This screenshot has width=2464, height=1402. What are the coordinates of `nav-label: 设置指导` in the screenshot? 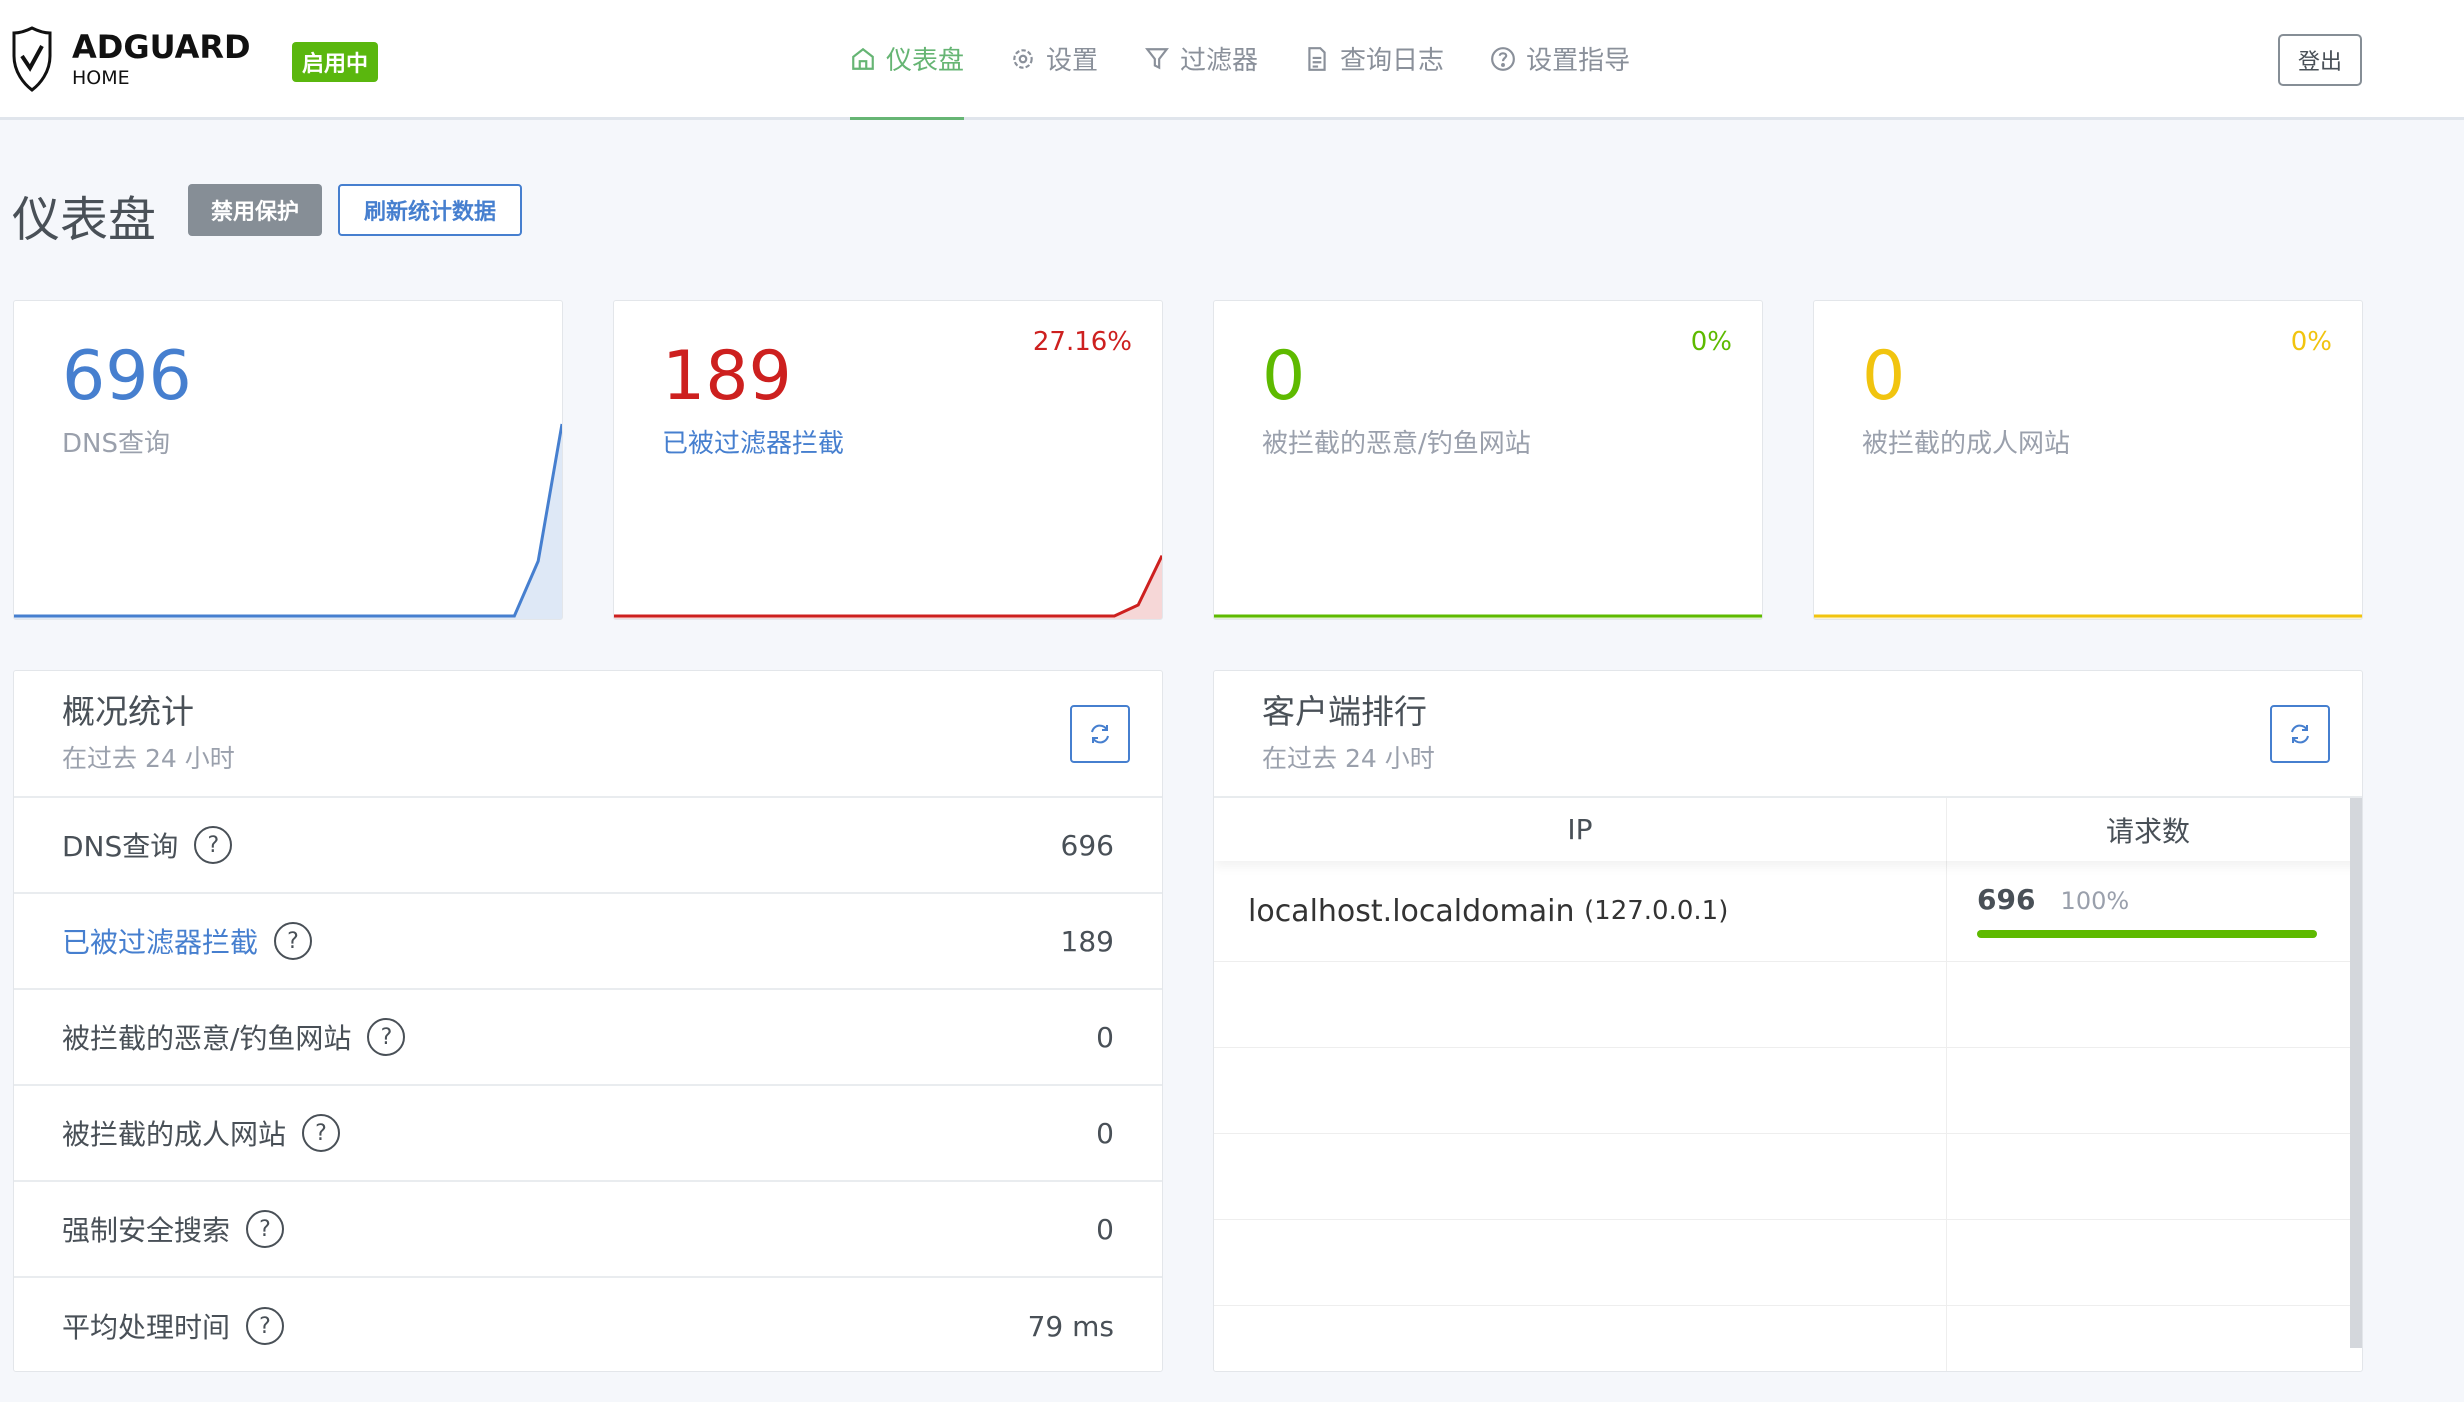 It's located at (1578, 61).